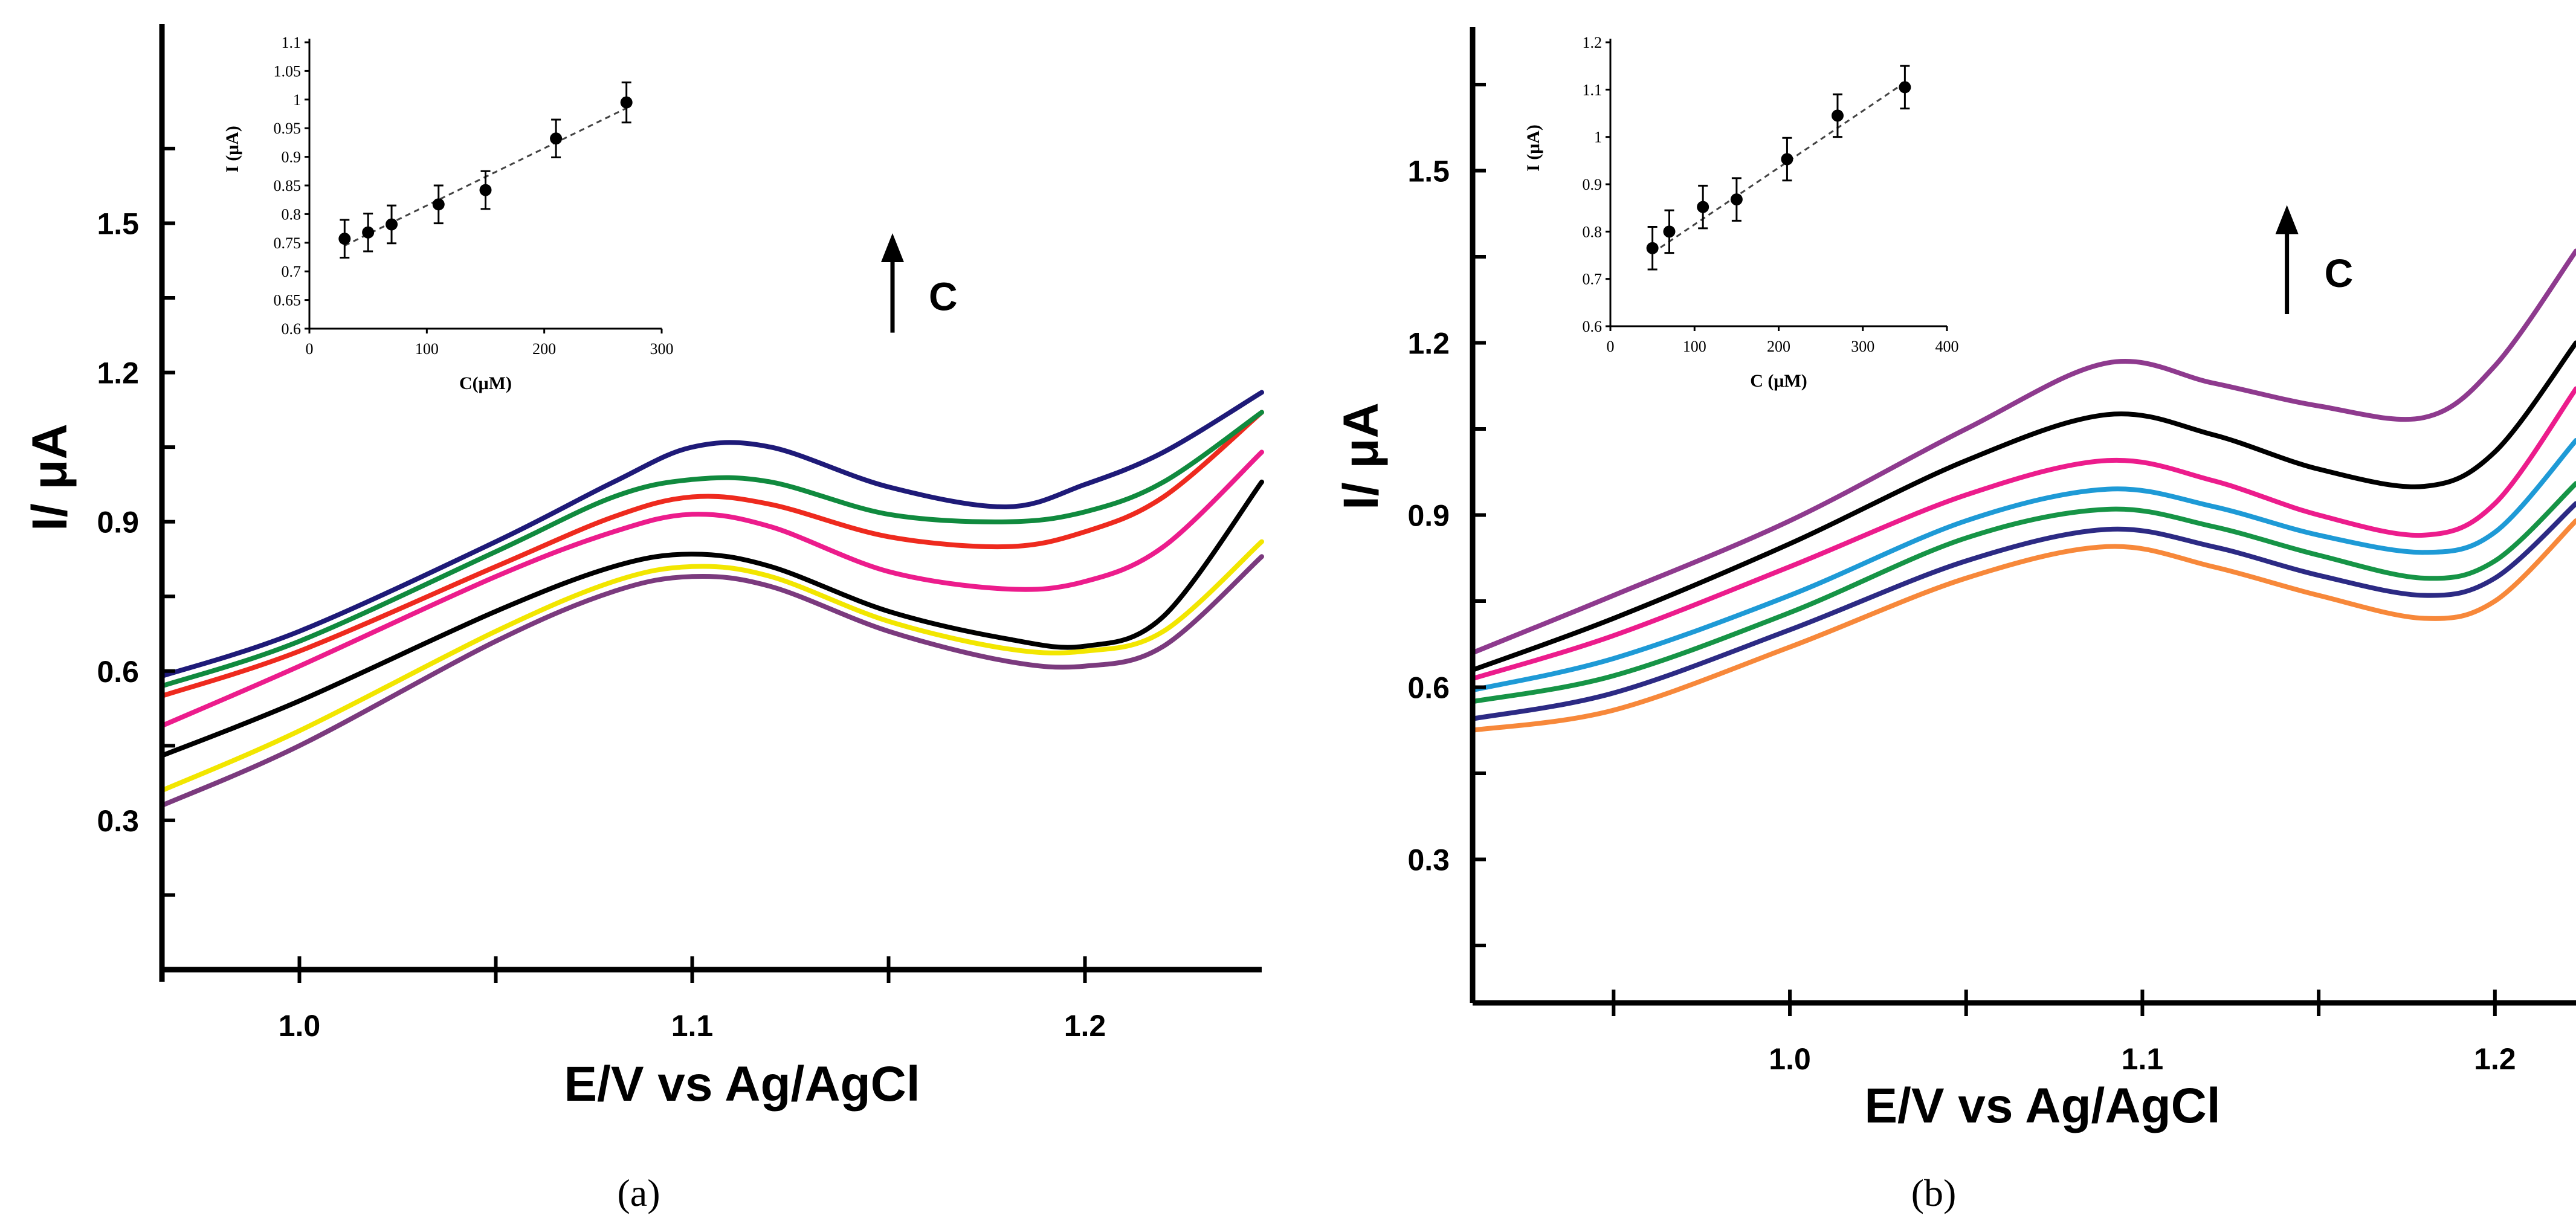 The width and height of the screenshot is (2576, 1227). I want to click on inset-x-tick-label: 400, so click(1947, 346).